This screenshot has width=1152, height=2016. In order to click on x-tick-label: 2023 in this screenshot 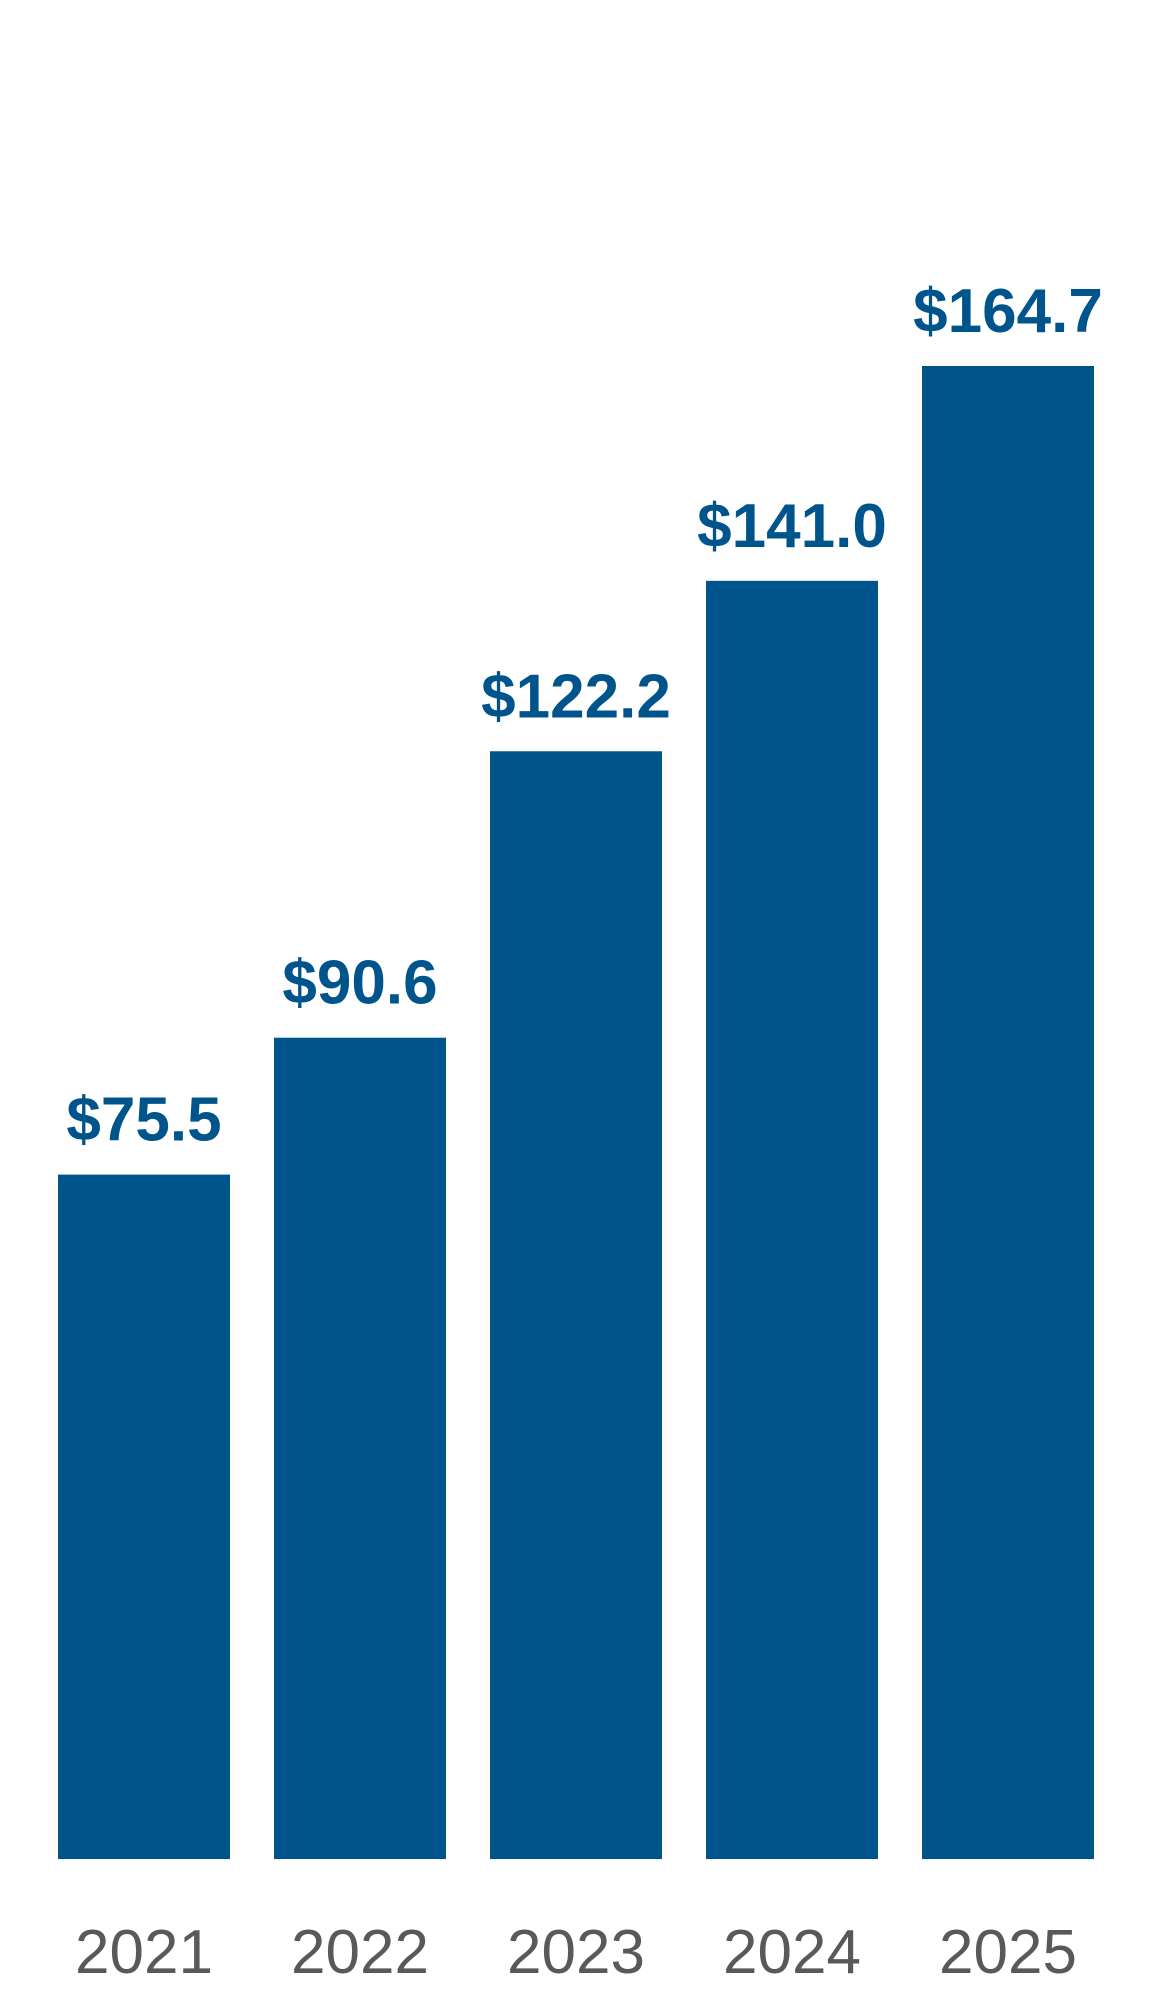, I will do `click(576, 1952)`.